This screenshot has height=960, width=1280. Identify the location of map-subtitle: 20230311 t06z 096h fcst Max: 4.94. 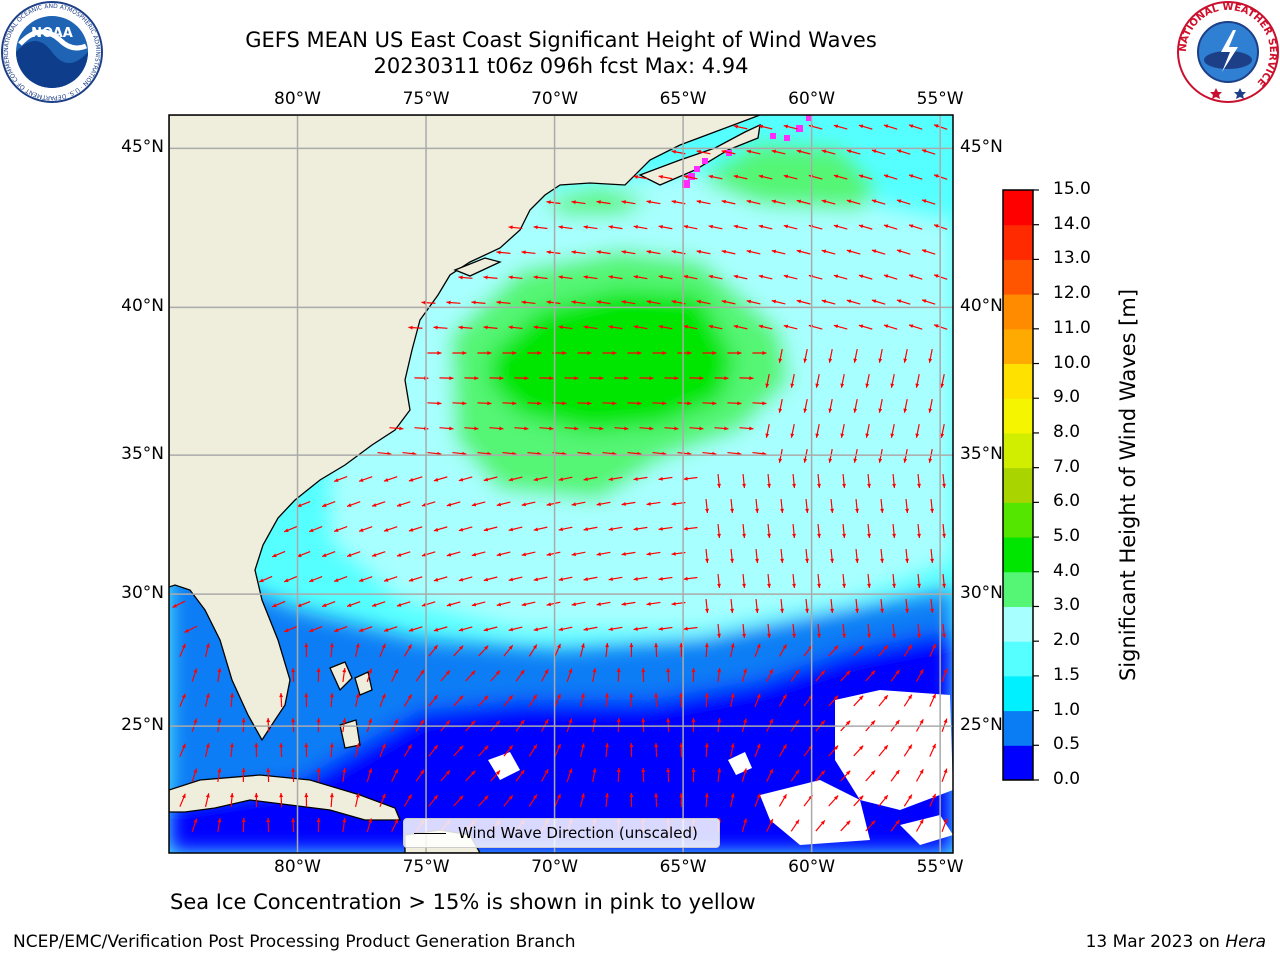
(561, 66).